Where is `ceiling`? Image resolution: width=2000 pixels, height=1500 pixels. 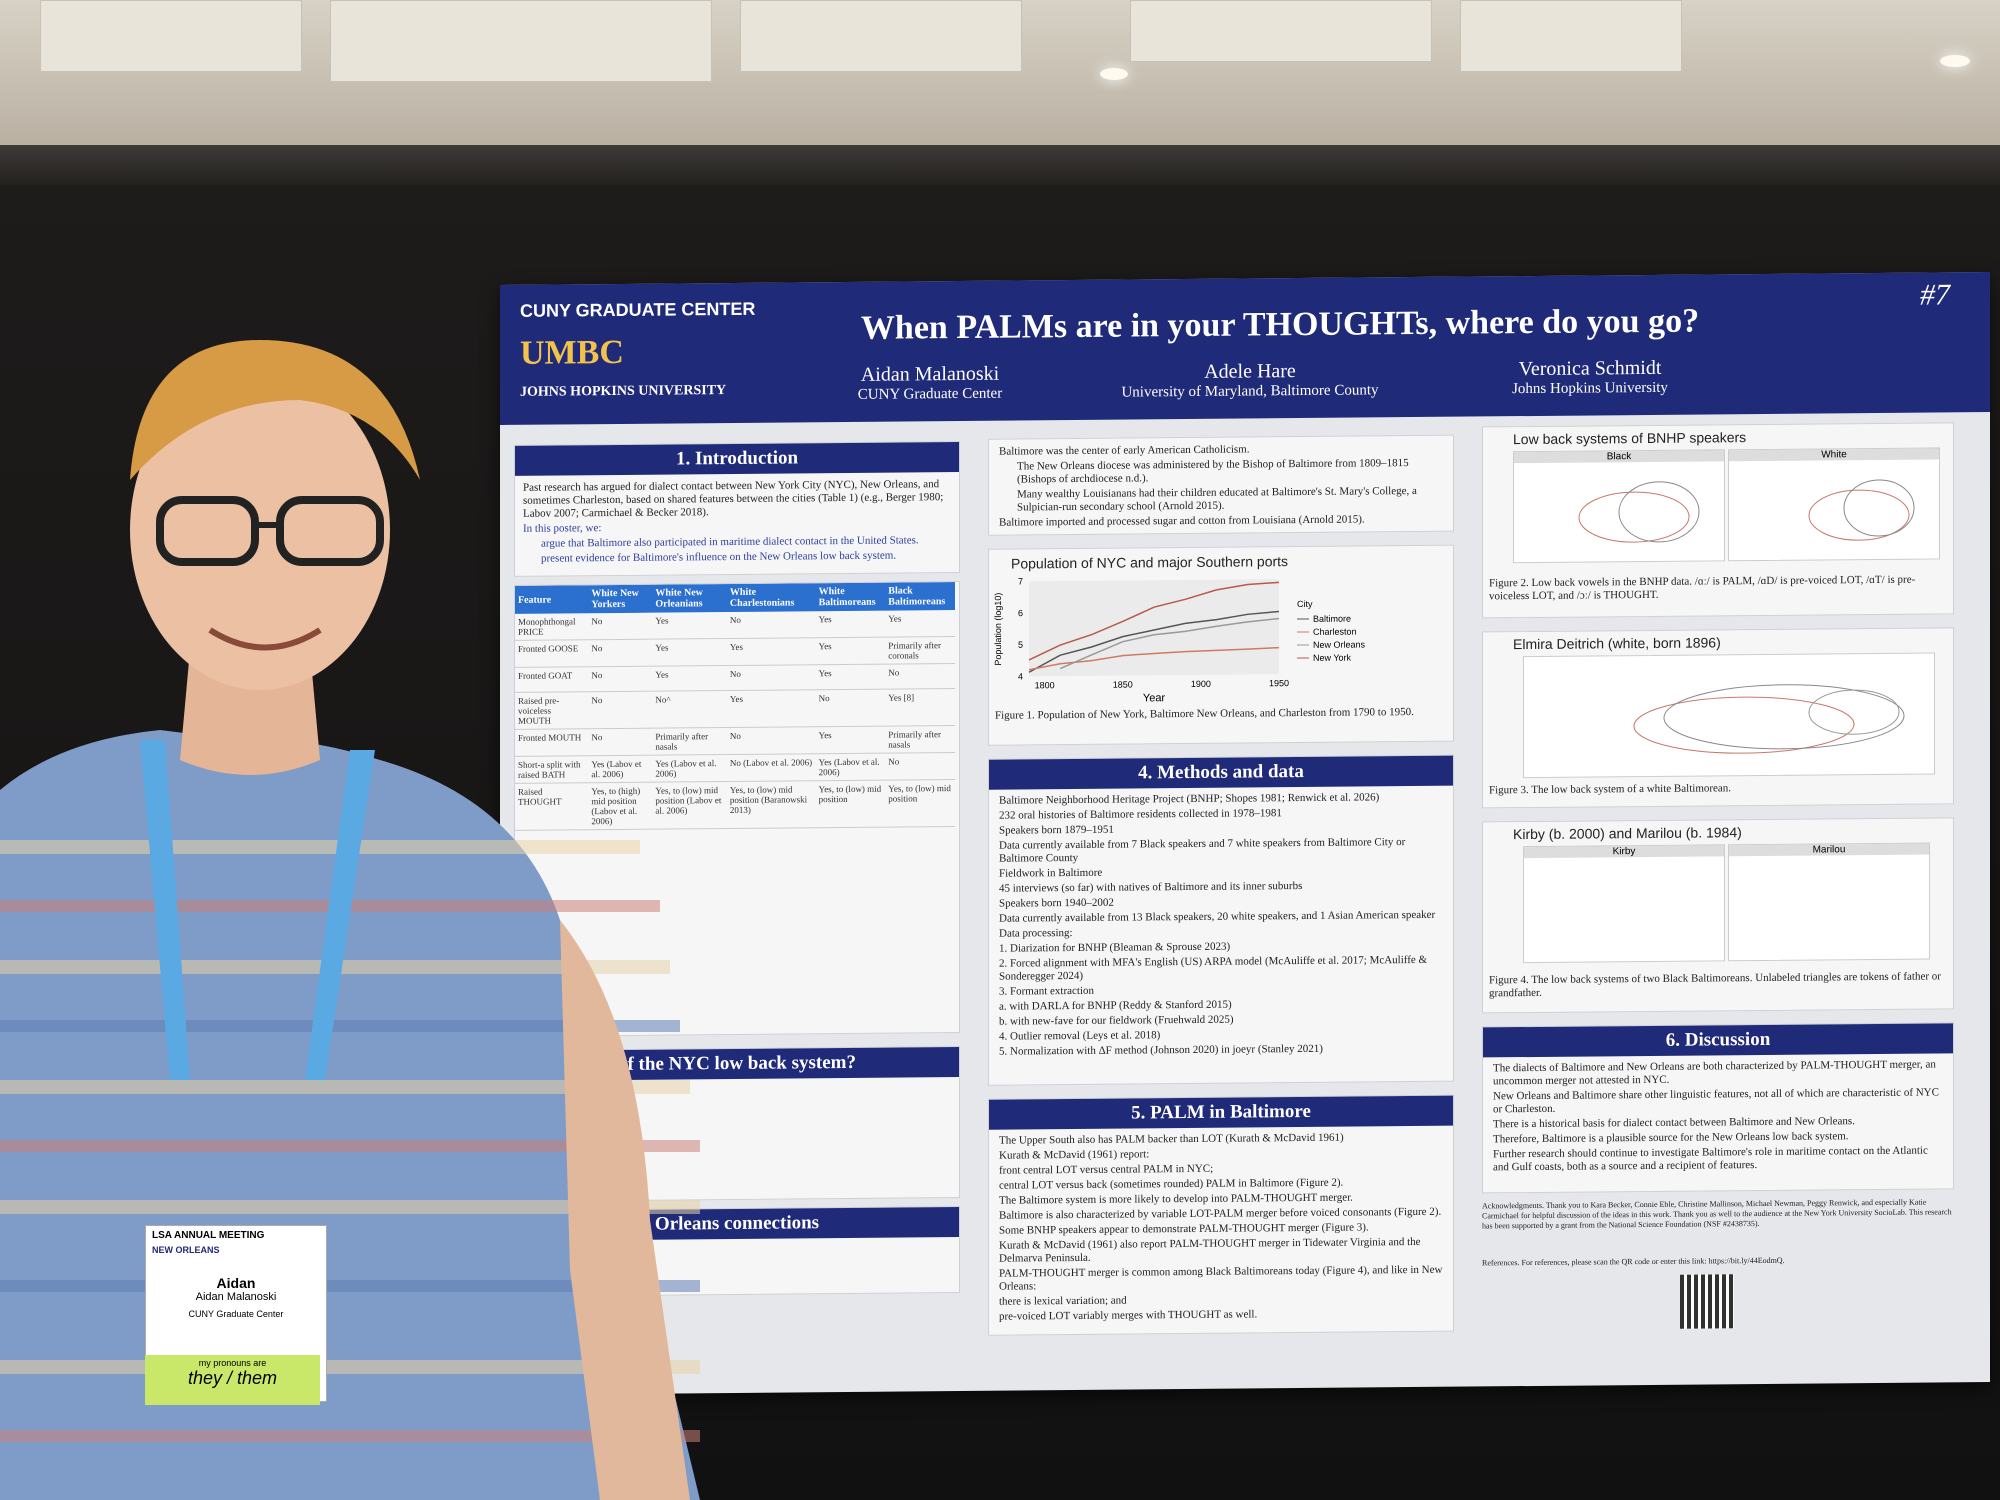
ceiling is located at coordinates (1000, 72).